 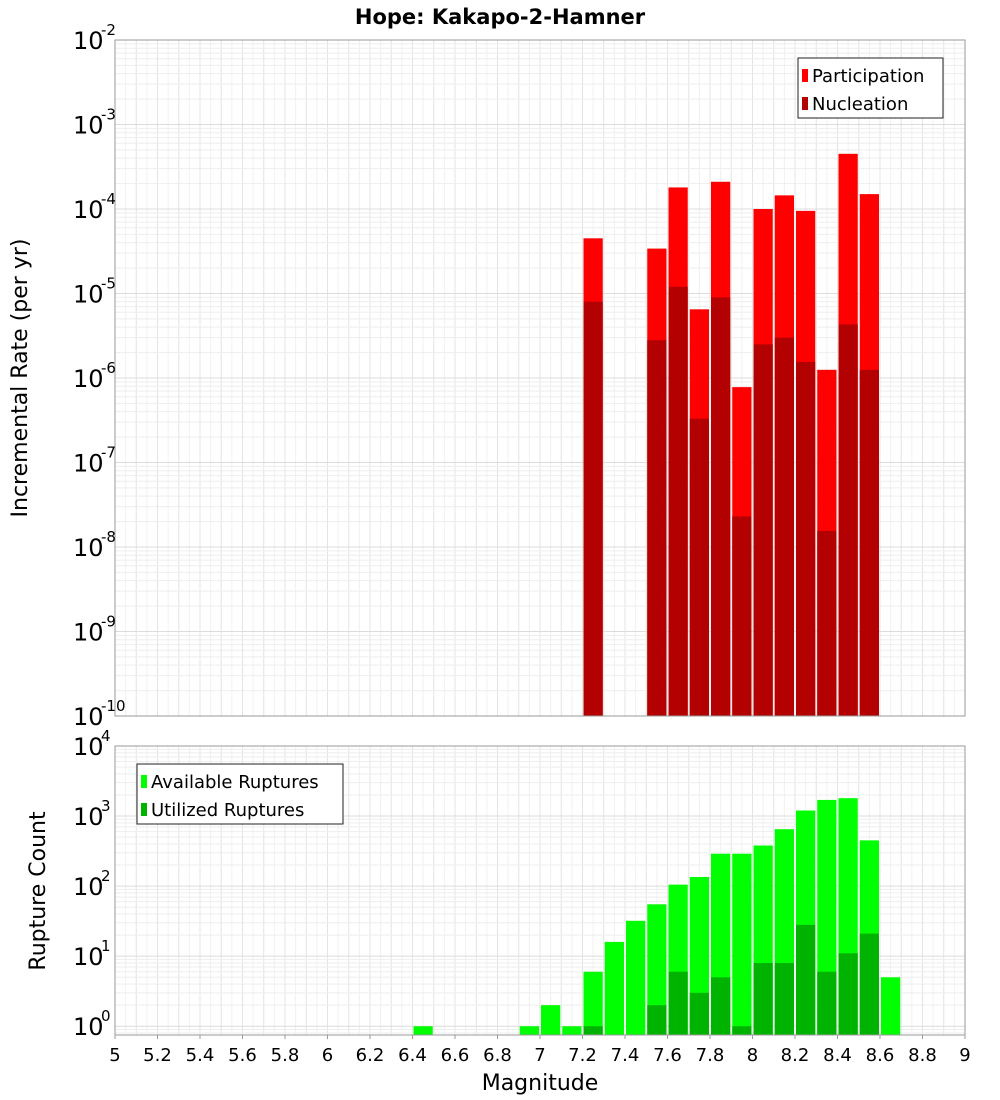 I want to click on y-tick-exponent: -2, so click(x=108, y=30).